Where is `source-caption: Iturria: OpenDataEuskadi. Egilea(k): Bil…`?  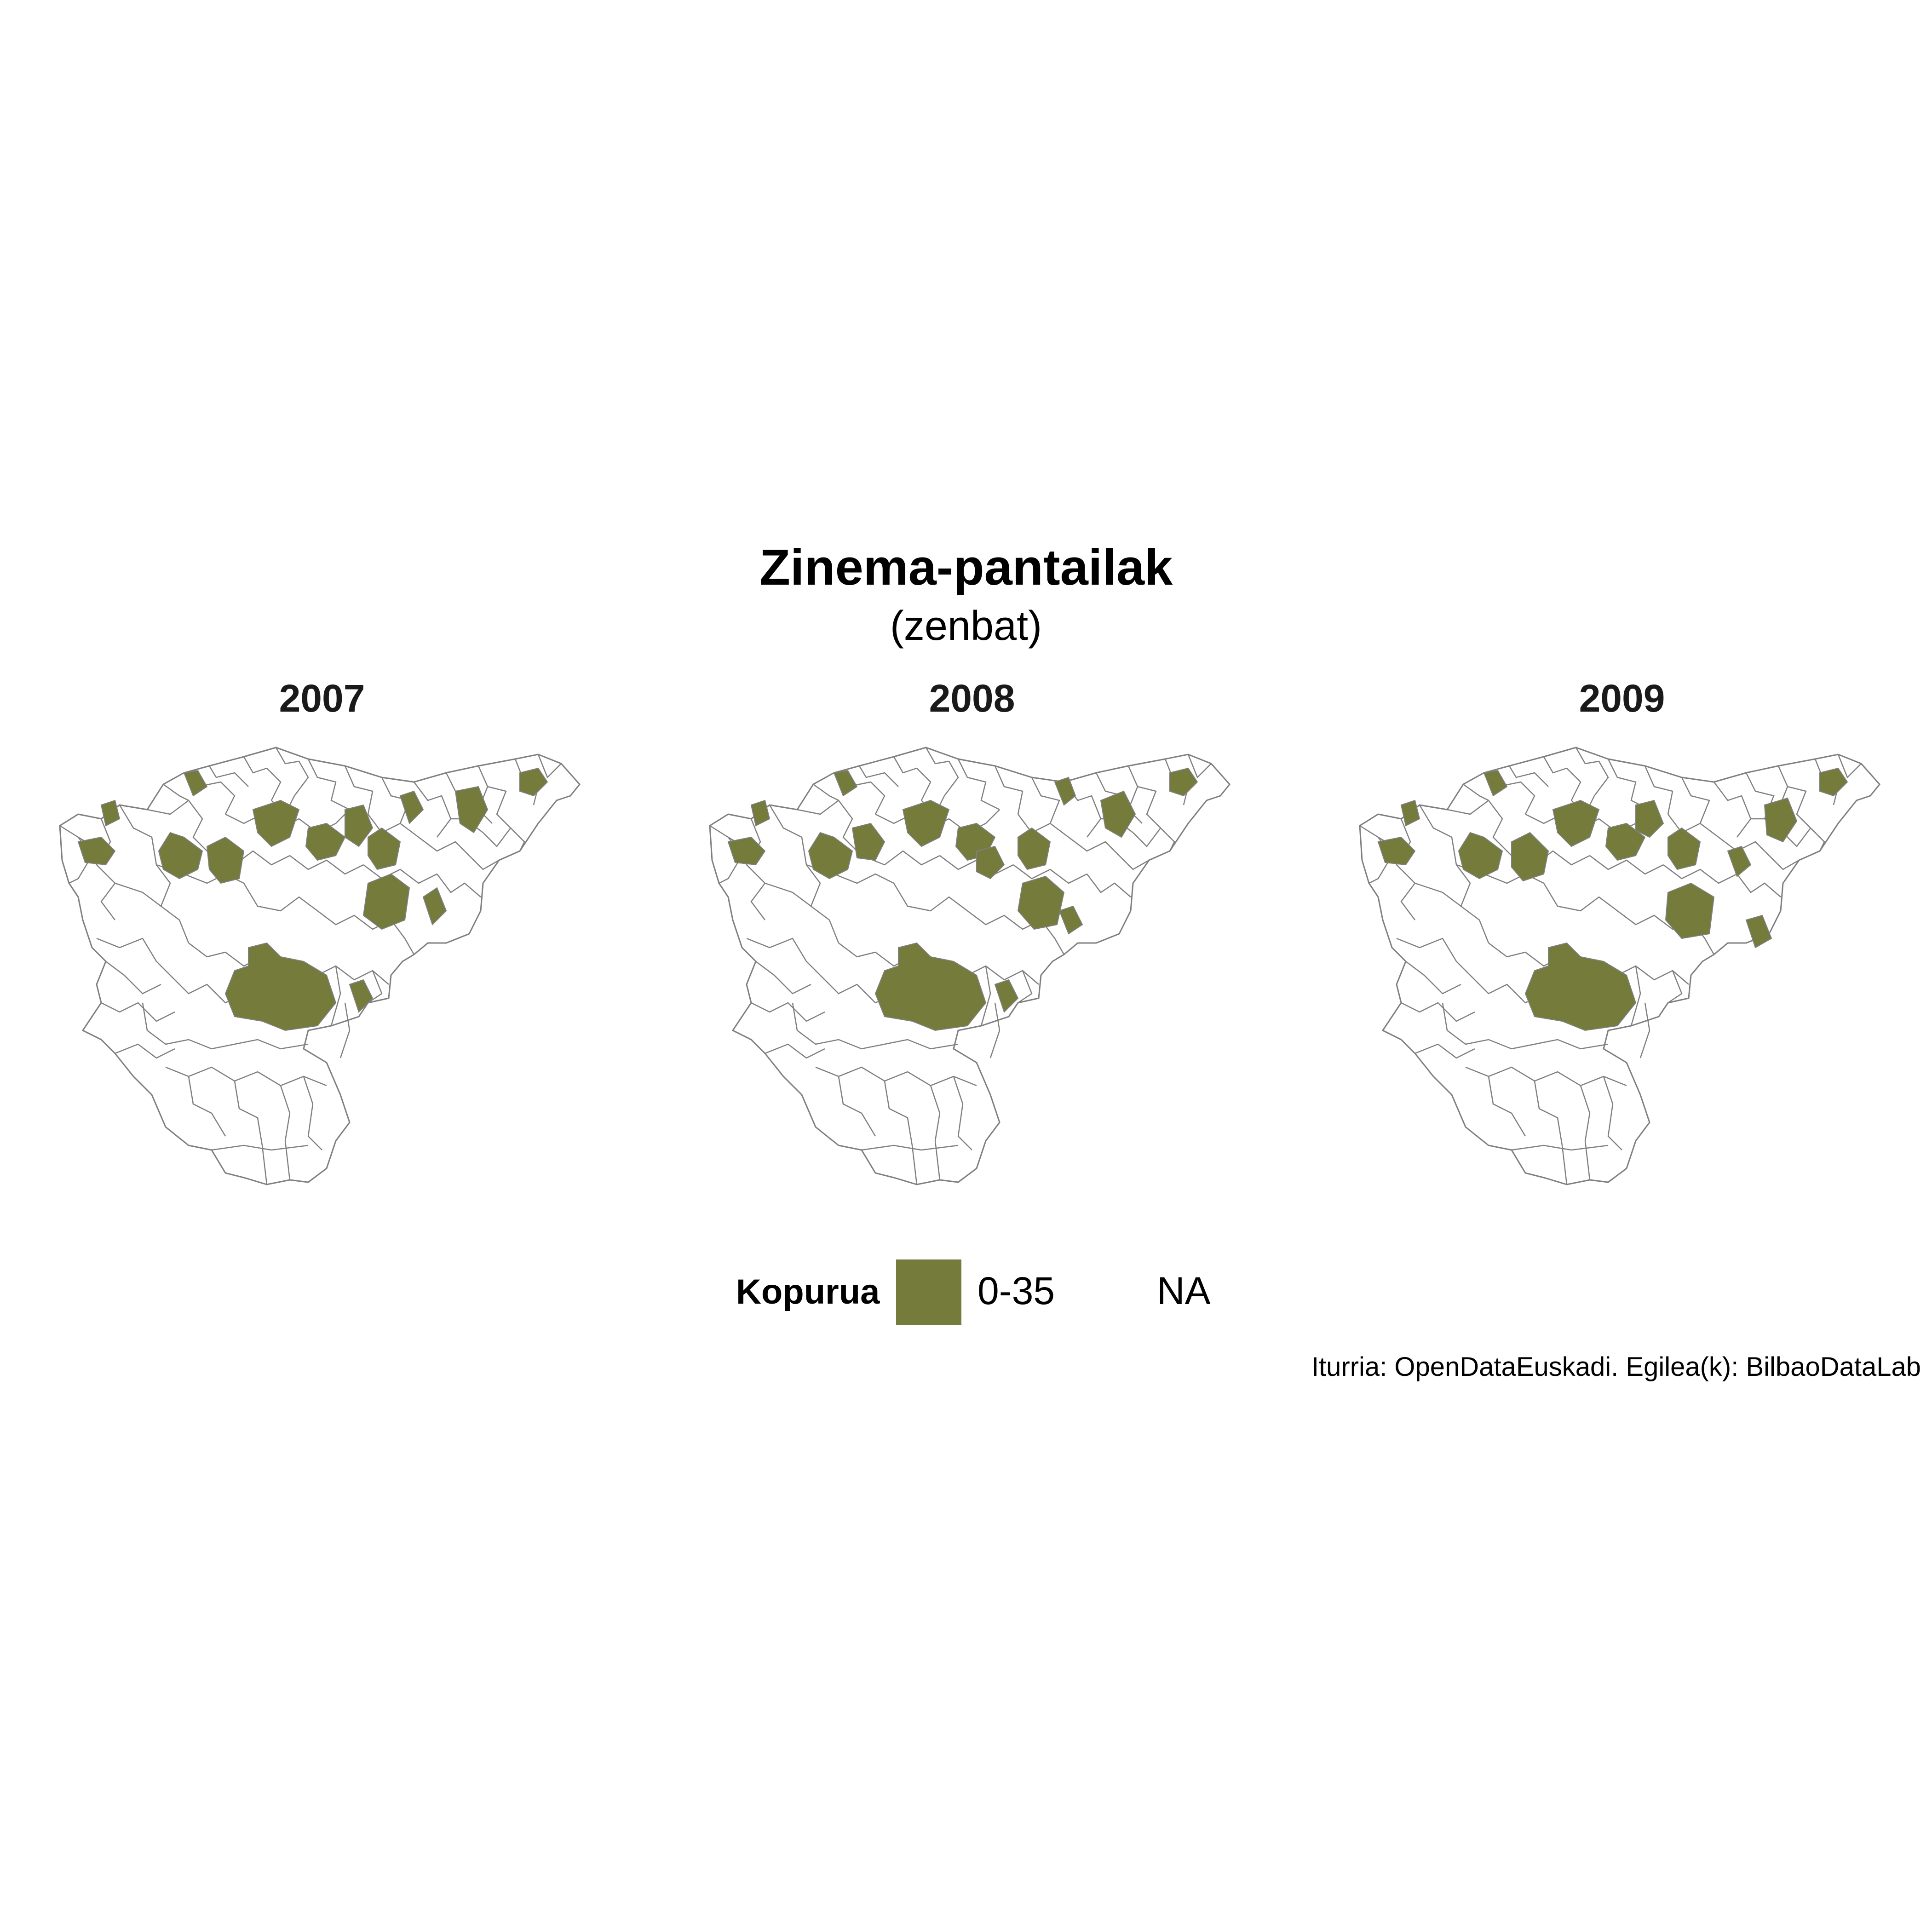 source-caption: Iturria: OpenDataEuskadi. Egilea(k): Bil… is located at coordinates (1616, 1367).